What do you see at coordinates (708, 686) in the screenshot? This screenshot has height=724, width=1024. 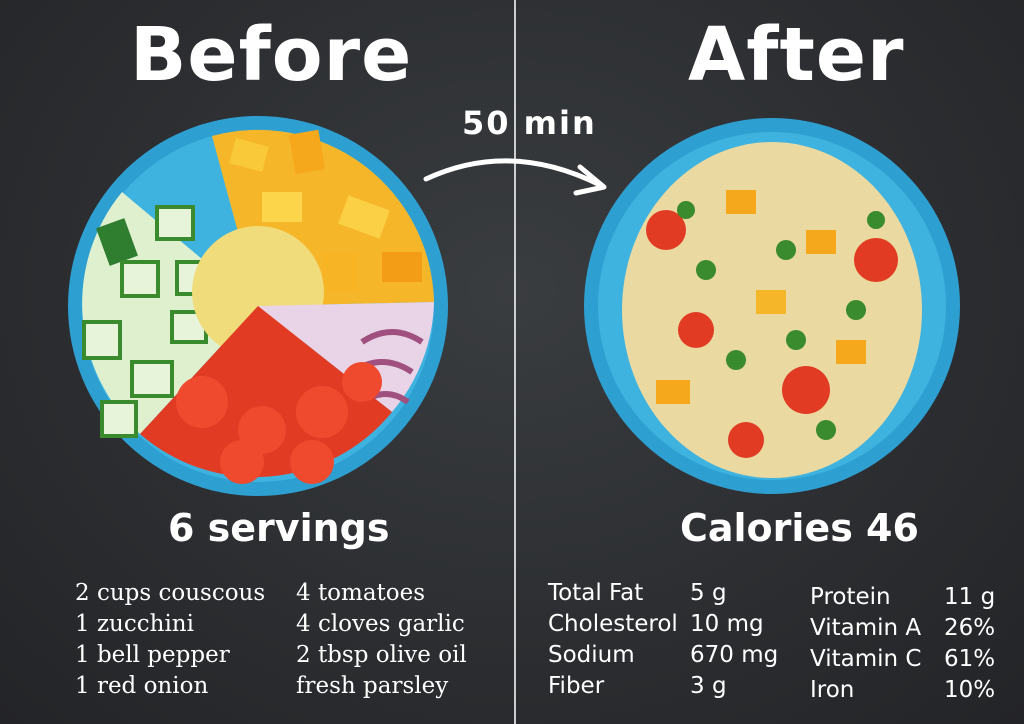 I see `nutrient-value: 3 g` at bounding box center [708, 686].